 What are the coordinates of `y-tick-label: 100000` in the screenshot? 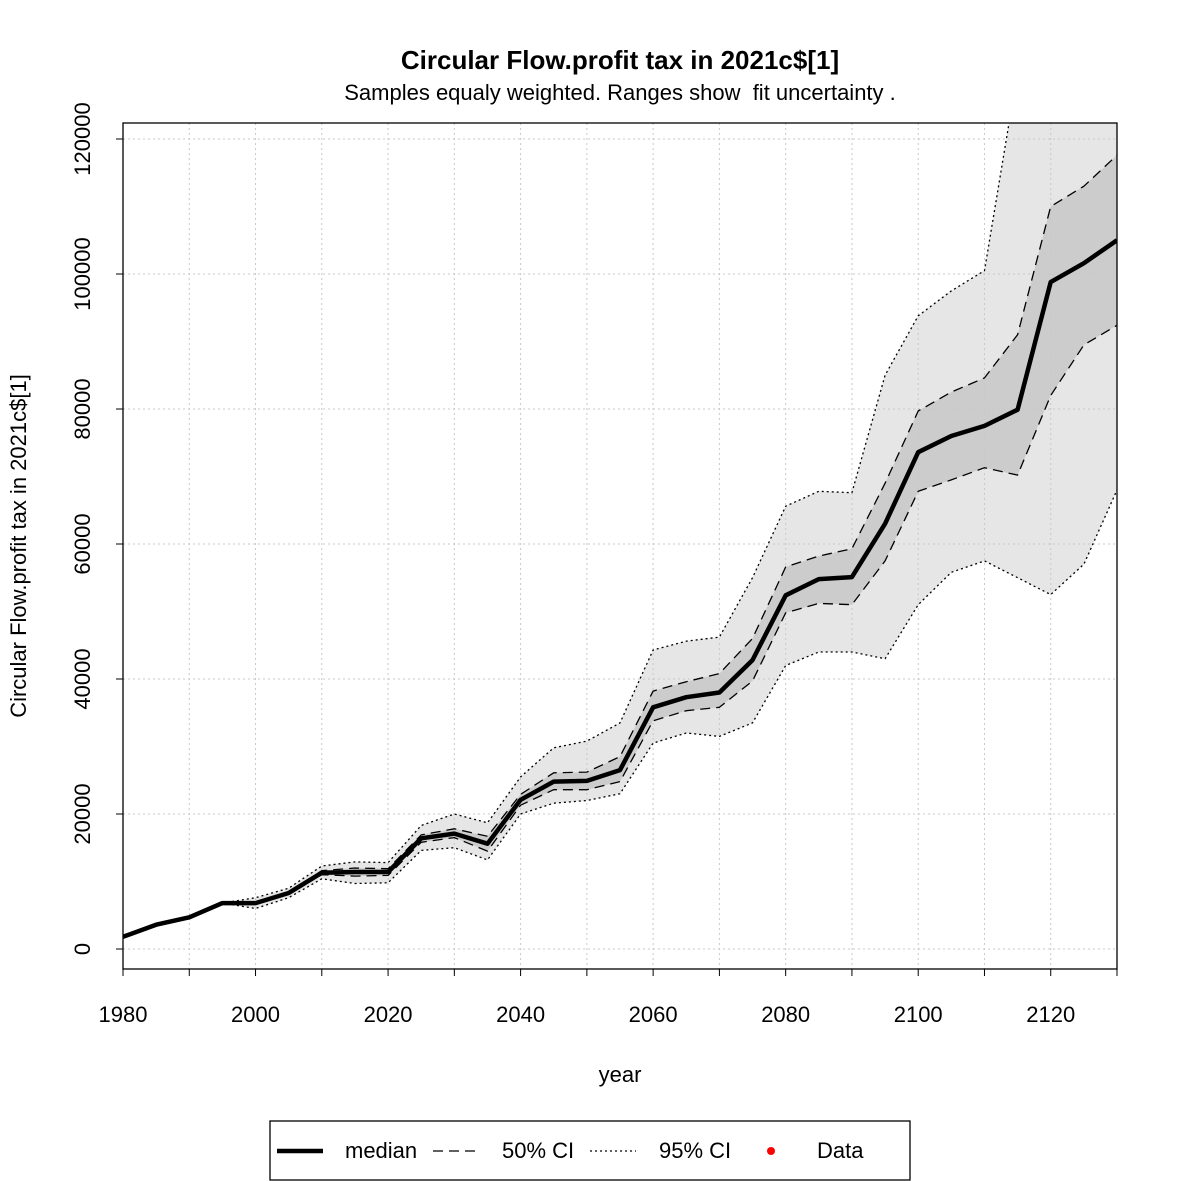 It's located at (82, 273).